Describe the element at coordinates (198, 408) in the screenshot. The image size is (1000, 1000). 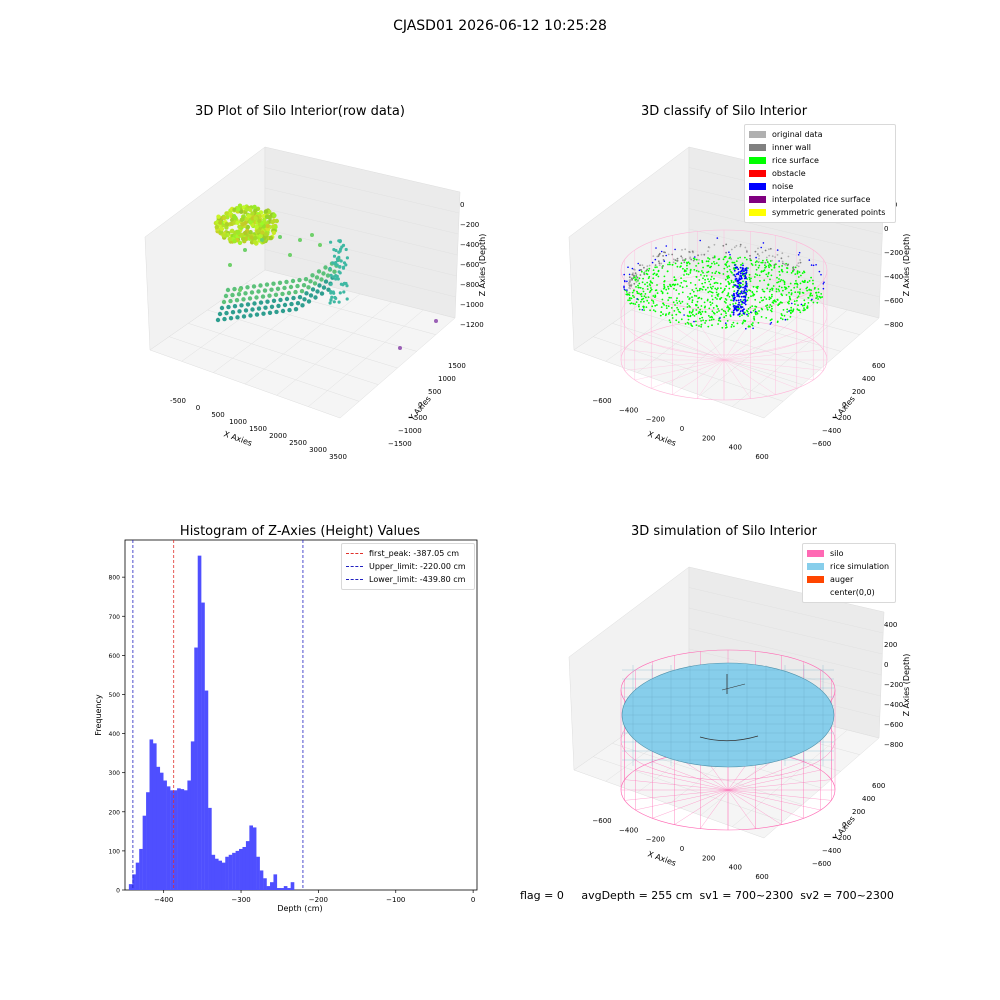
I see `p1-x-tick: 0` at that location.